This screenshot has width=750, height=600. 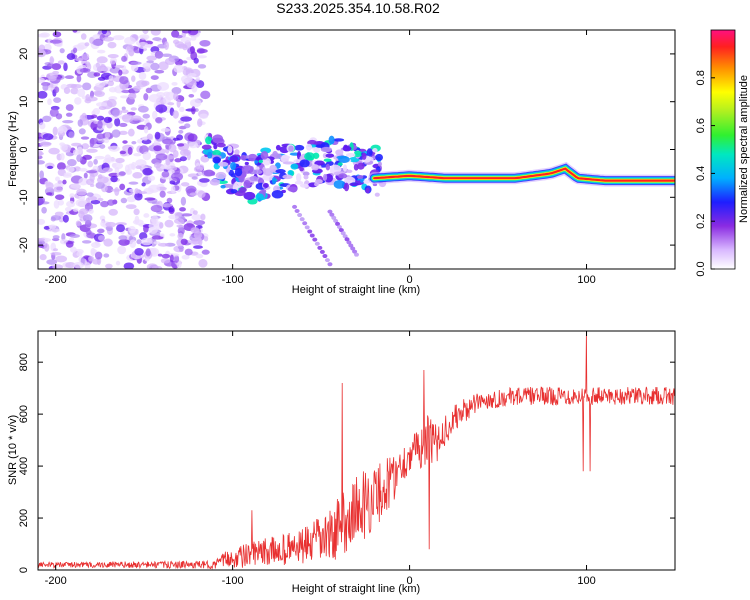 What do you see at coordinates (701, 173) in the screenshot?
I see `colorbar-tick-label: 0.4` at bounding box center [701, 173].